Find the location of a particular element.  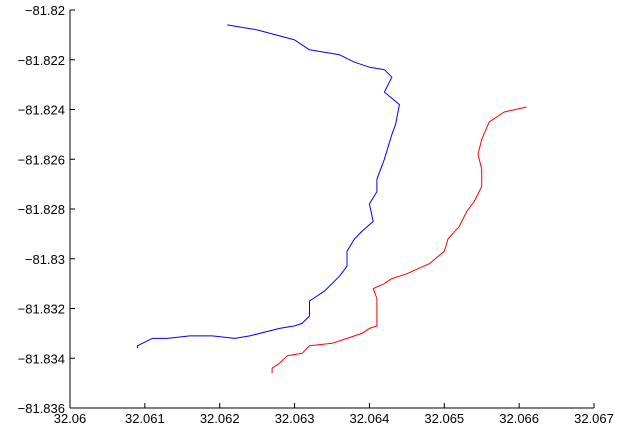

x-tick-label: 32.063 is located at coordinates (295, 418).